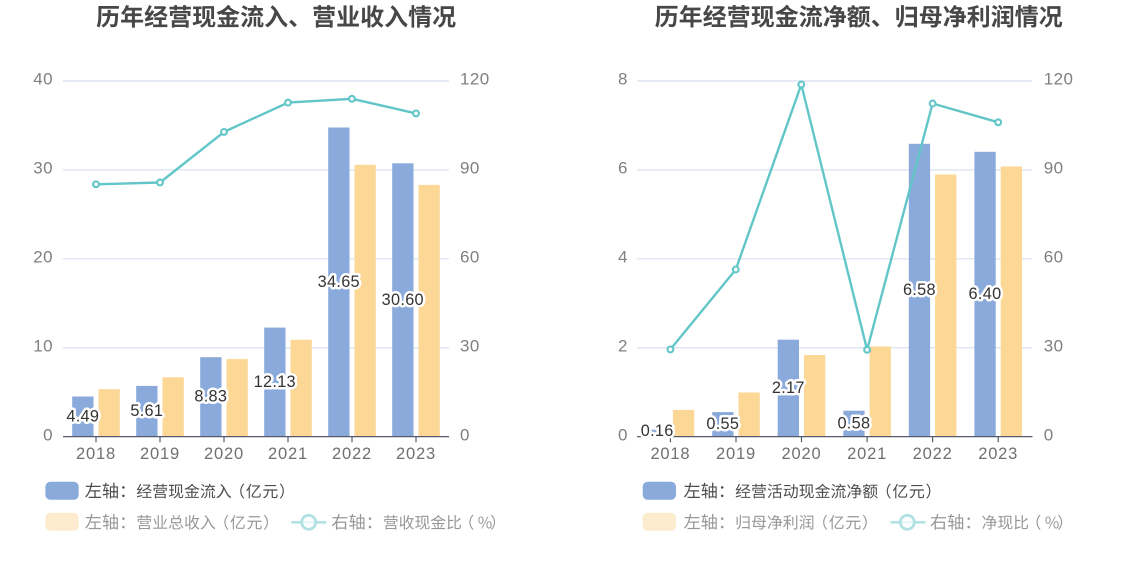 The width and height of the screenshot is (1134, 582). I want to click on svg-text: 0.16, so click(657, 431).